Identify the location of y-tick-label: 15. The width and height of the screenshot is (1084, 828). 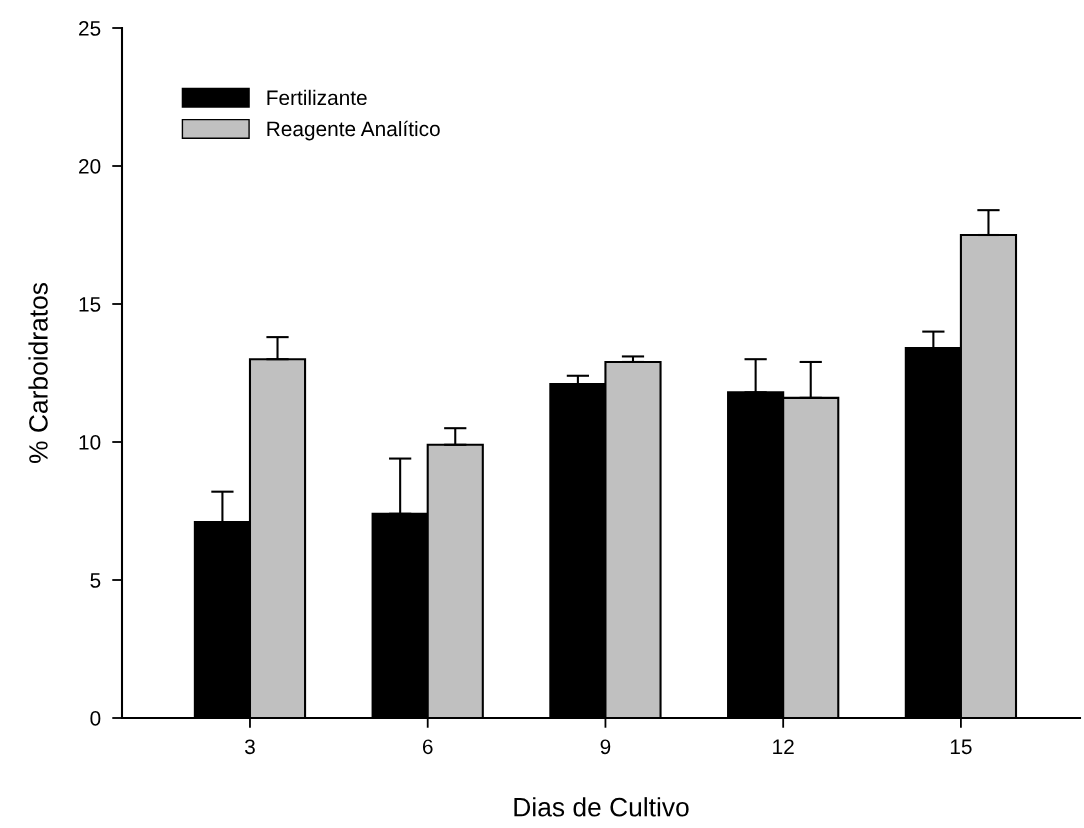
(90, 304).